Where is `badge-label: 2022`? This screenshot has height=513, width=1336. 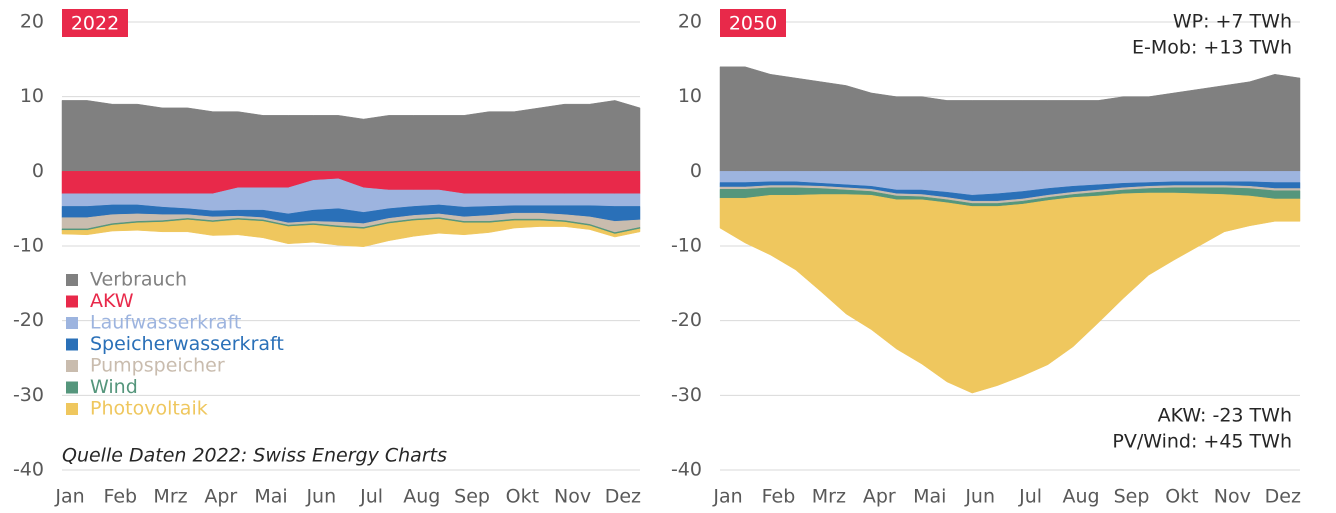 badge-label: 2022 is located at coordinates (95, 24).